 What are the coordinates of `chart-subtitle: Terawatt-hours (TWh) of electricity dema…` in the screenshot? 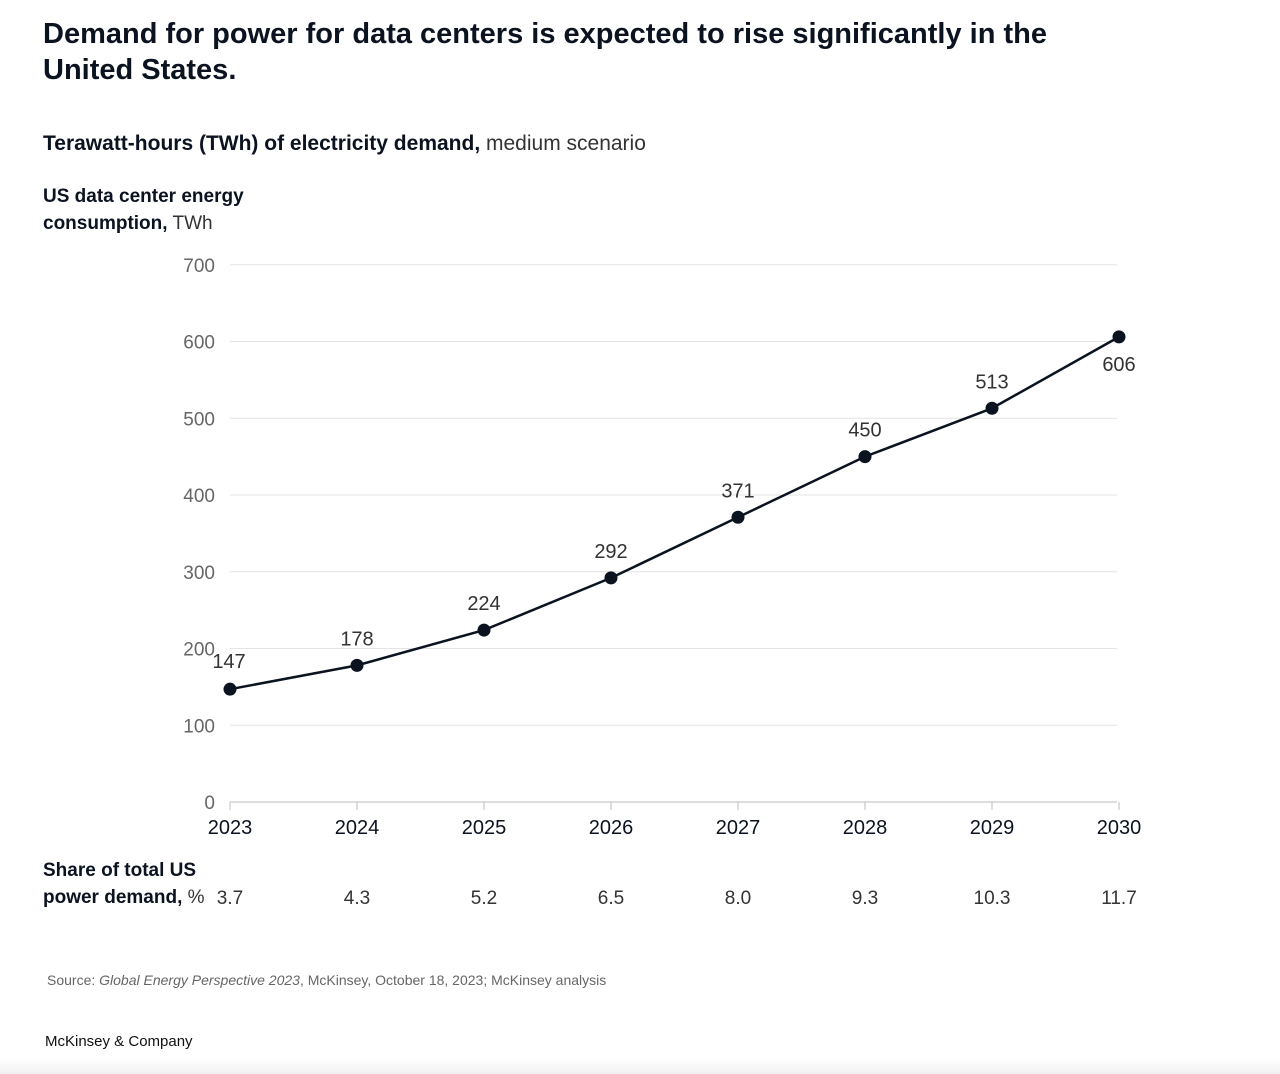 It's located at (344, 144).